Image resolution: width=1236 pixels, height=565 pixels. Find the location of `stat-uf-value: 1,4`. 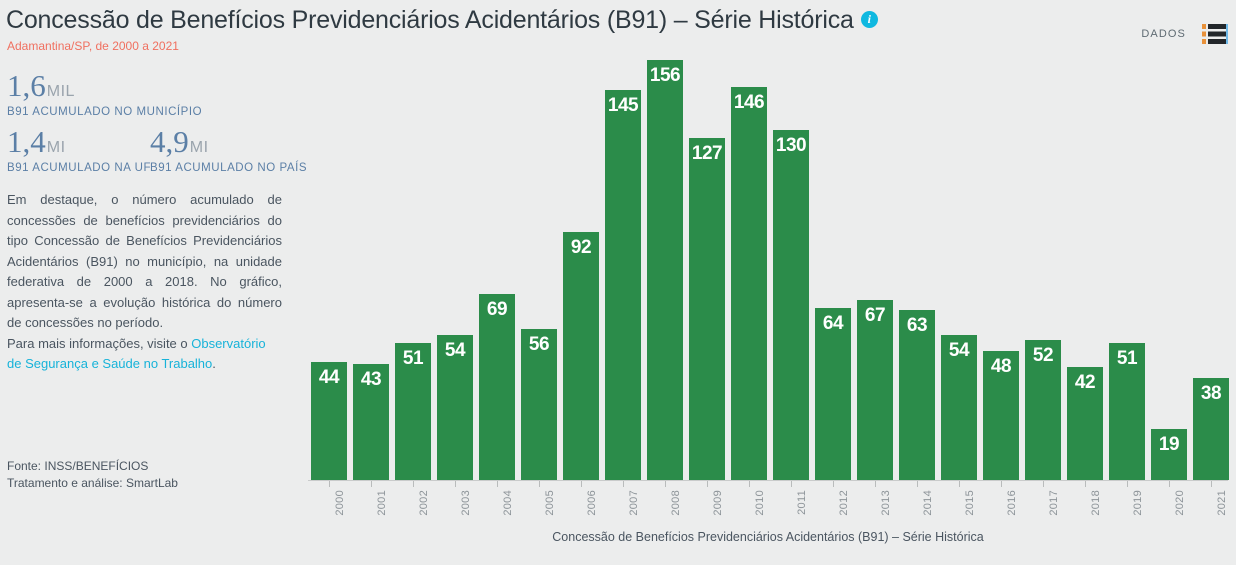

stat-uf-value: 1,4 is located at coordinates (26, 141).